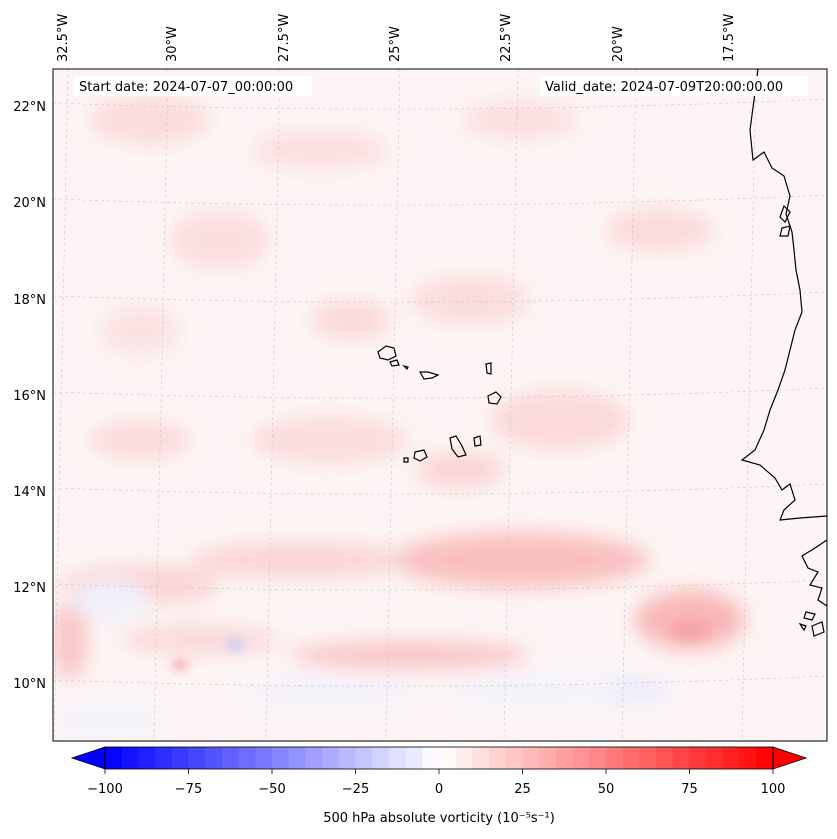 The image size is (837, 839). What do you see at coordinates (689, 789) in the screenshot?
I see `colorbar-tick-label: 75` at bounding box center [689, 789].